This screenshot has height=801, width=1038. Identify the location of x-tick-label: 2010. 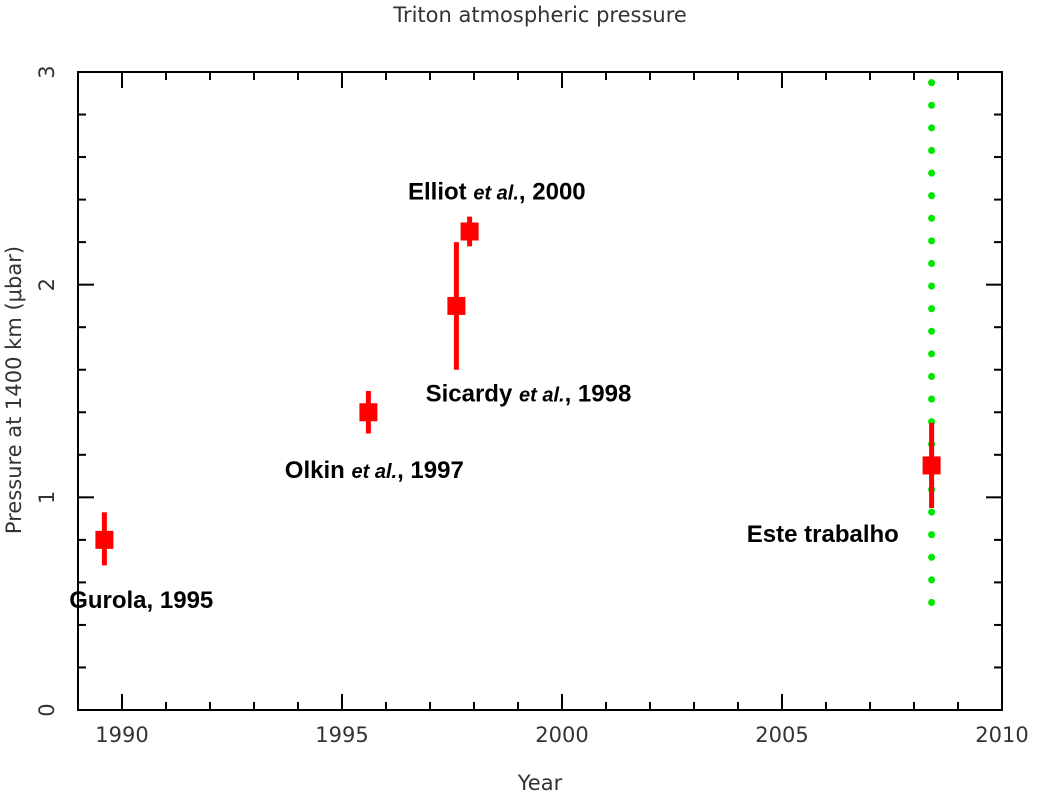
(1001, 735).